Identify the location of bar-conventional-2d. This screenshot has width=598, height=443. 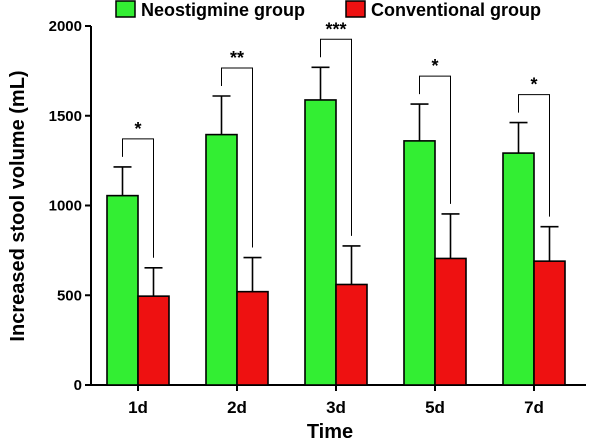
(252, 338).